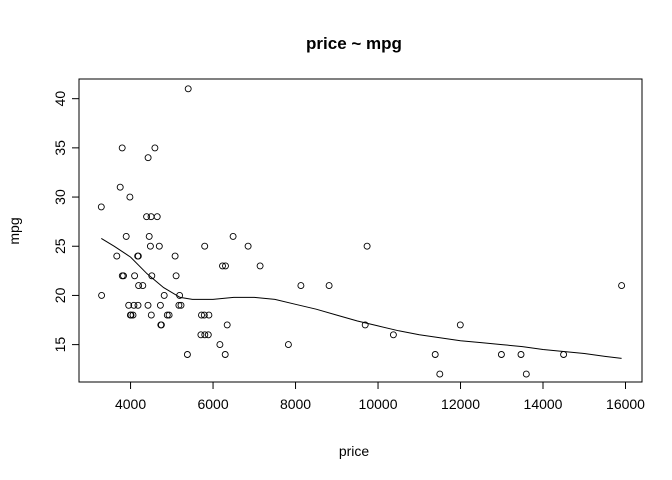 The width and height of the screenshot is (672, 480). Describe the element at coordinates (354, 43) in the screenshot. I see `chart-title: price ~ mpg` at that location.